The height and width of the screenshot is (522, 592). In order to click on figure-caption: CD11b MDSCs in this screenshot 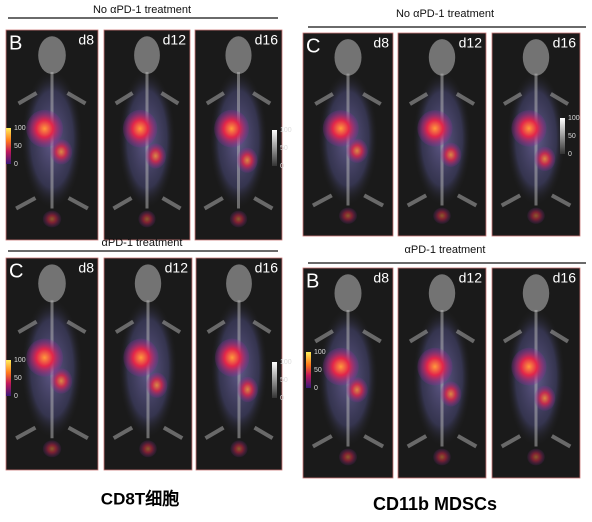, I will do `click(435, 504)`.